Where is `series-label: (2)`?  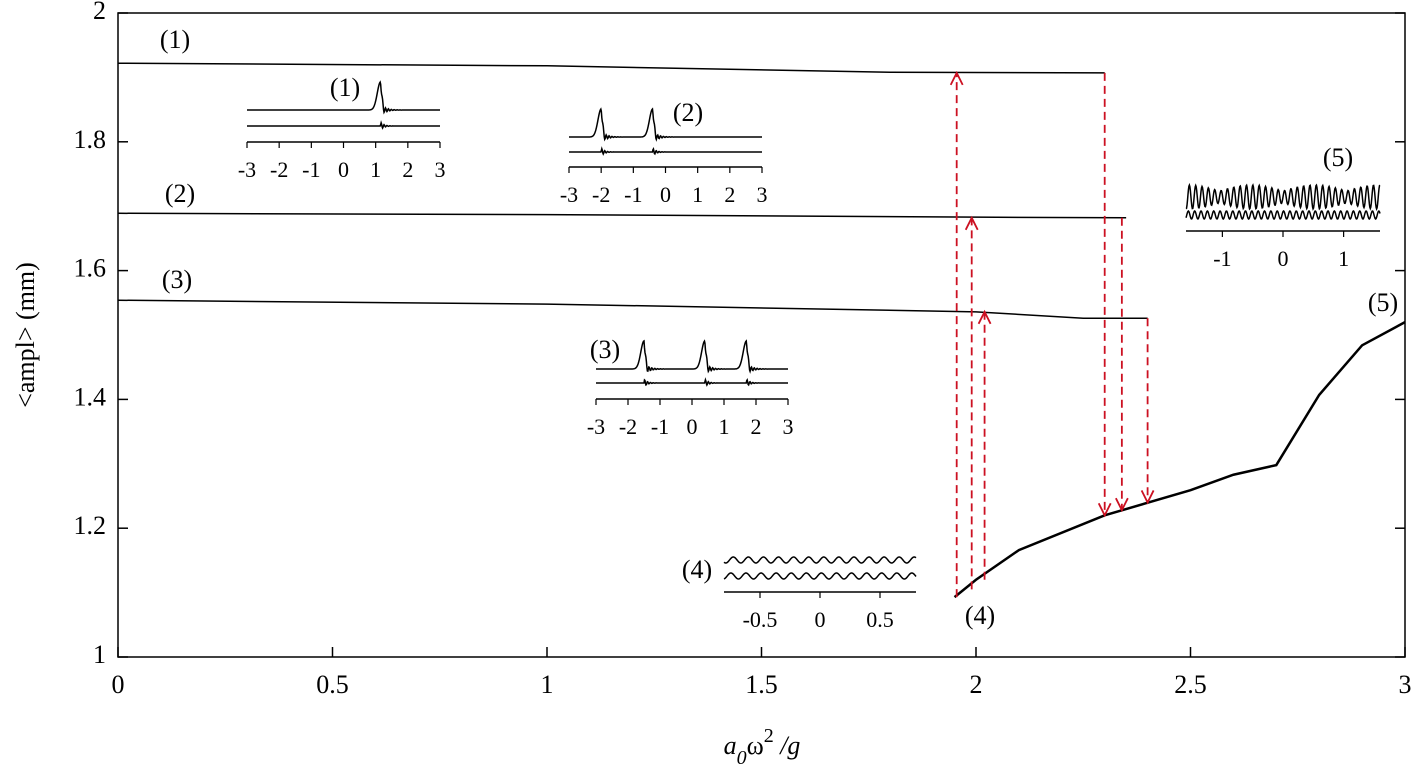 series-label: (2) is located at coordinates (180, 193).